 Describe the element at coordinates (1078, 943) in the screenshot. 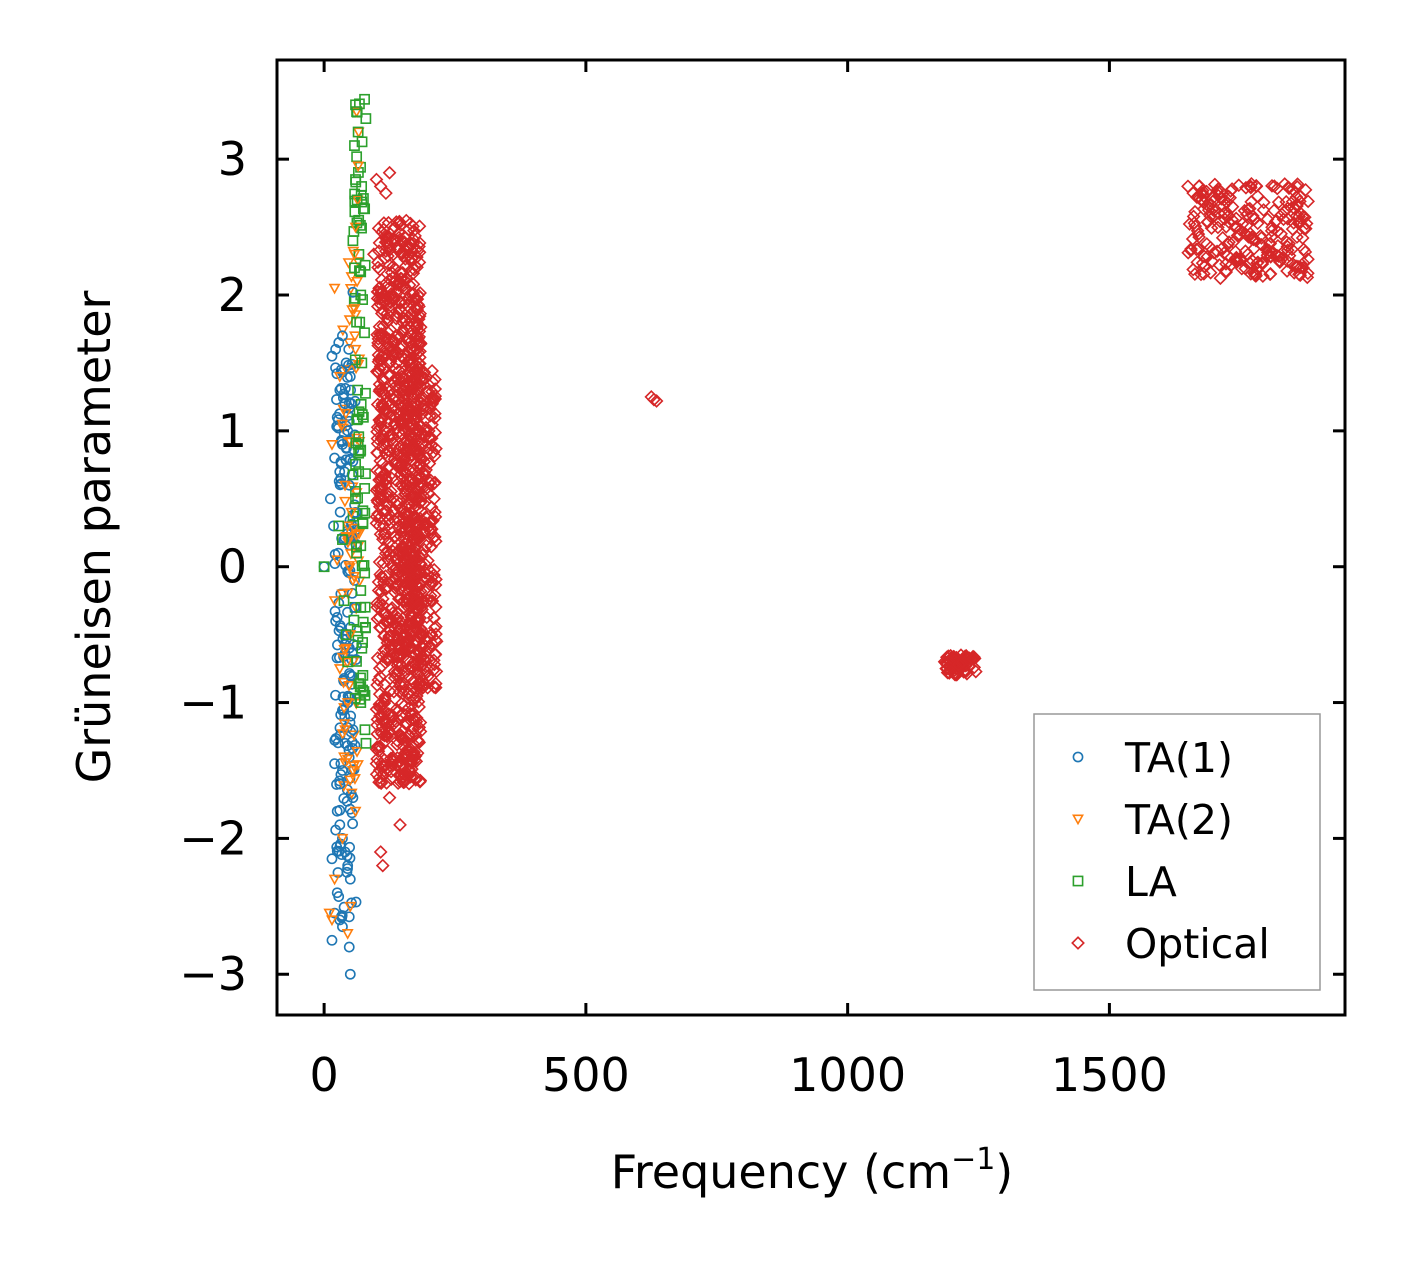

I see `legend-marker-optical` at that location.